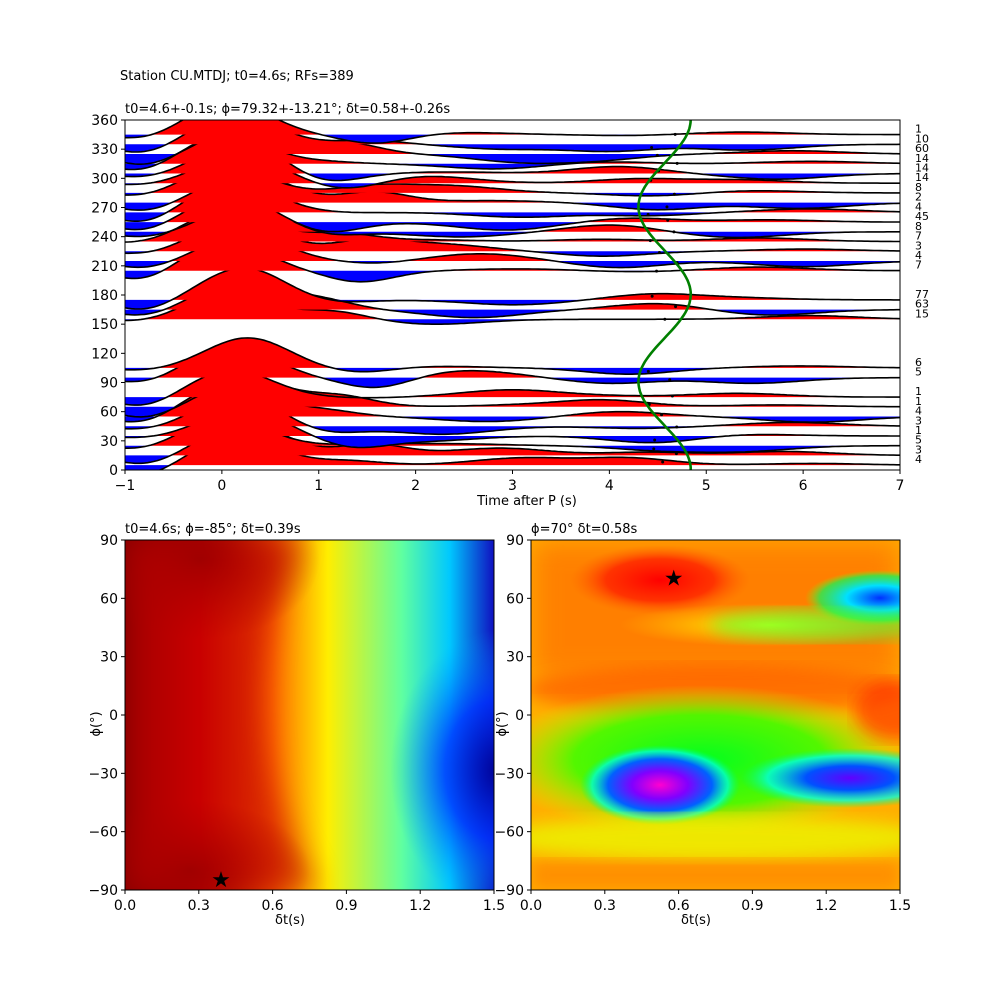  I want to click on top-x-tick-label: 4, so click(609, 486).